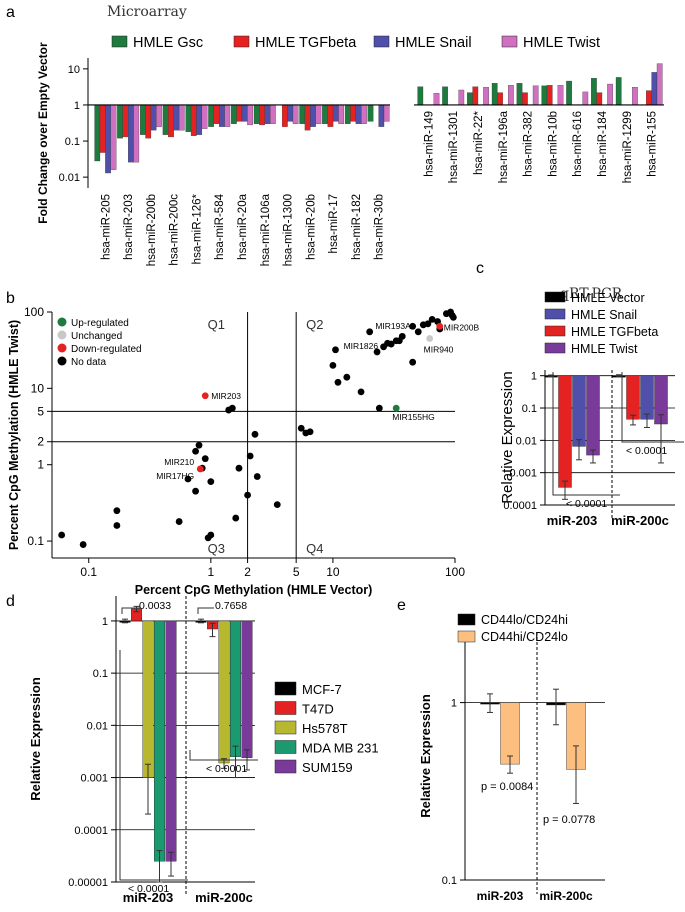  Describe the element at coordinates (148, 889) in the screenshot. I see `p-value-3: < 0.0001` at that location.